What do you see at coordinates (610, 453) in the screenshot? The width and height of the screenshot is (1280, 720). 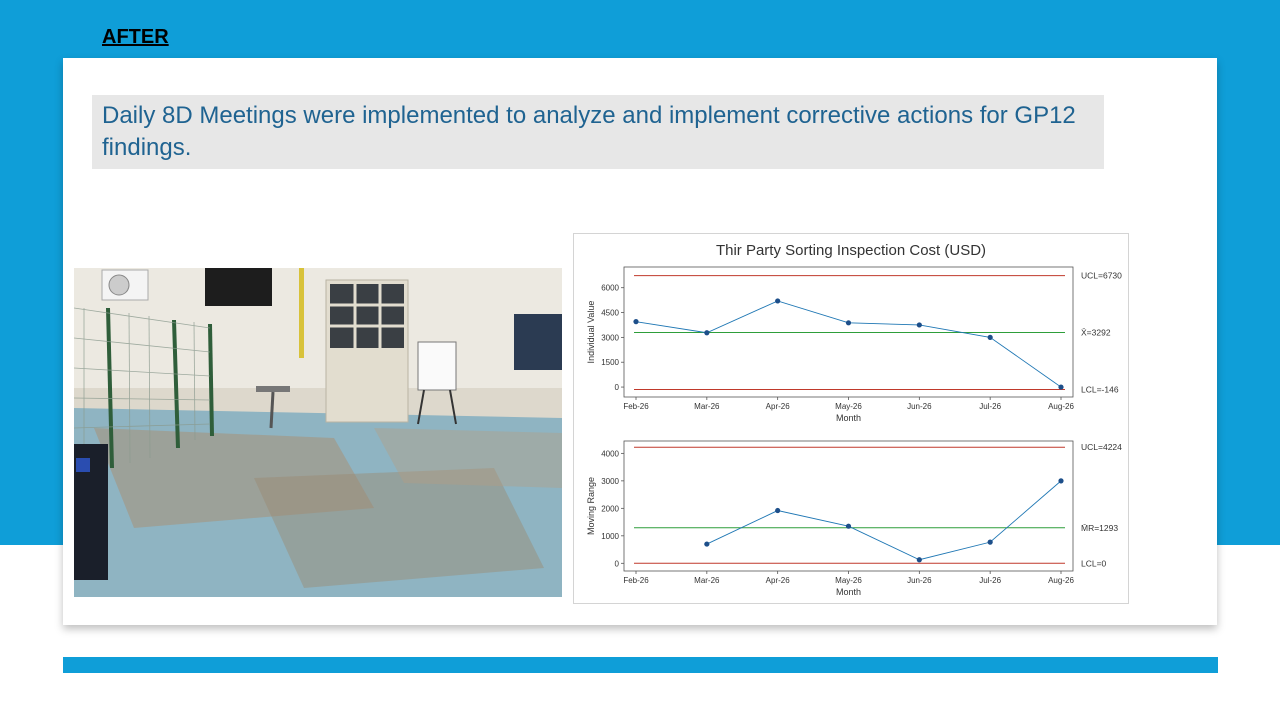 I see `y-tick-label: 4000` at bounding box center [610, 453].